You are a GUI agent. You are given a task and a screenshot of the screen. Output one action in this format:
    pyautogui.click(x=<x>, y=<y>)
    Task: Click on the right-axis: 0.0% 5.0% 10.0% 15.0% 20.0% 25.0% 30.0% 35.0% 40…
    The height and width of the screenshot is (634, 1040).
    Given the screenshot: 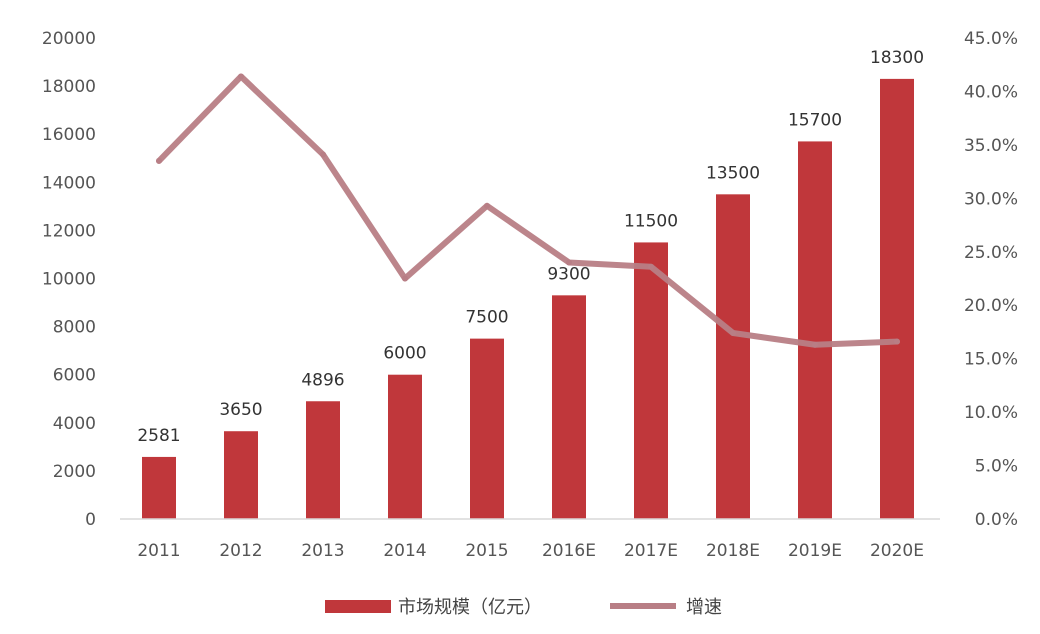 What is the action you would take?
    pyautogui.click(x=991, y=279)
    